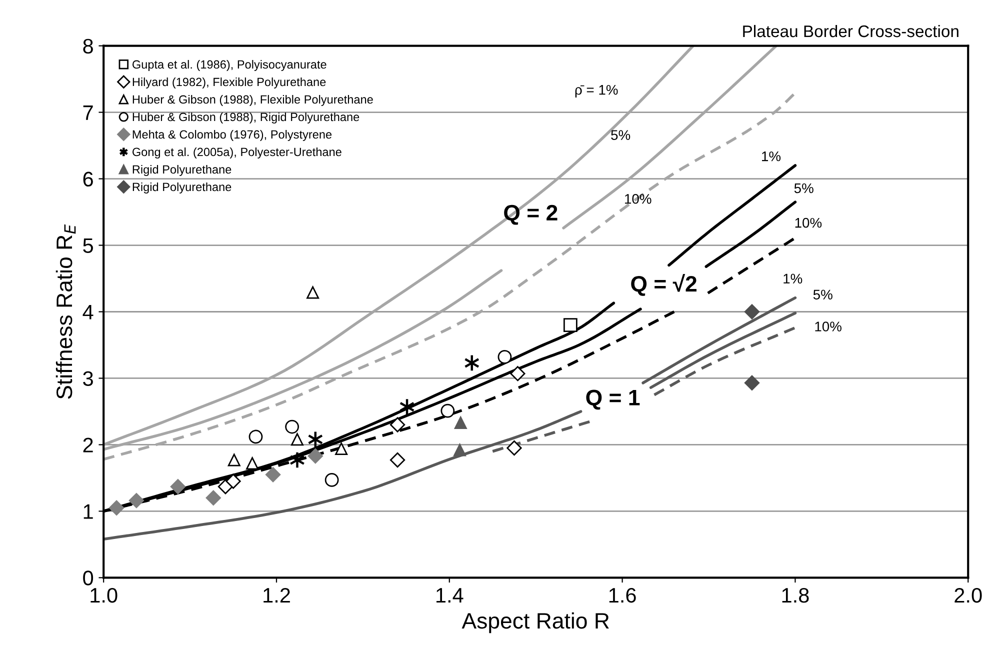  I want to click on annotation: Q = 1, so click(613, 400).